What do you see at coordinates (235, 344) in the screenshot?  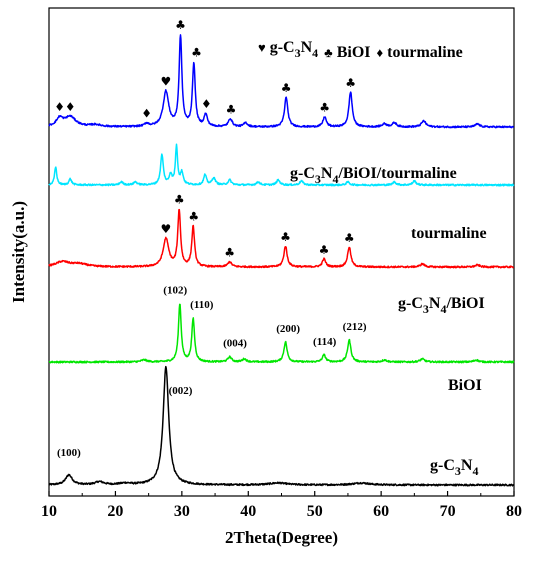 I see `peak-index-label: (004)` at bounding box center [235, 344].